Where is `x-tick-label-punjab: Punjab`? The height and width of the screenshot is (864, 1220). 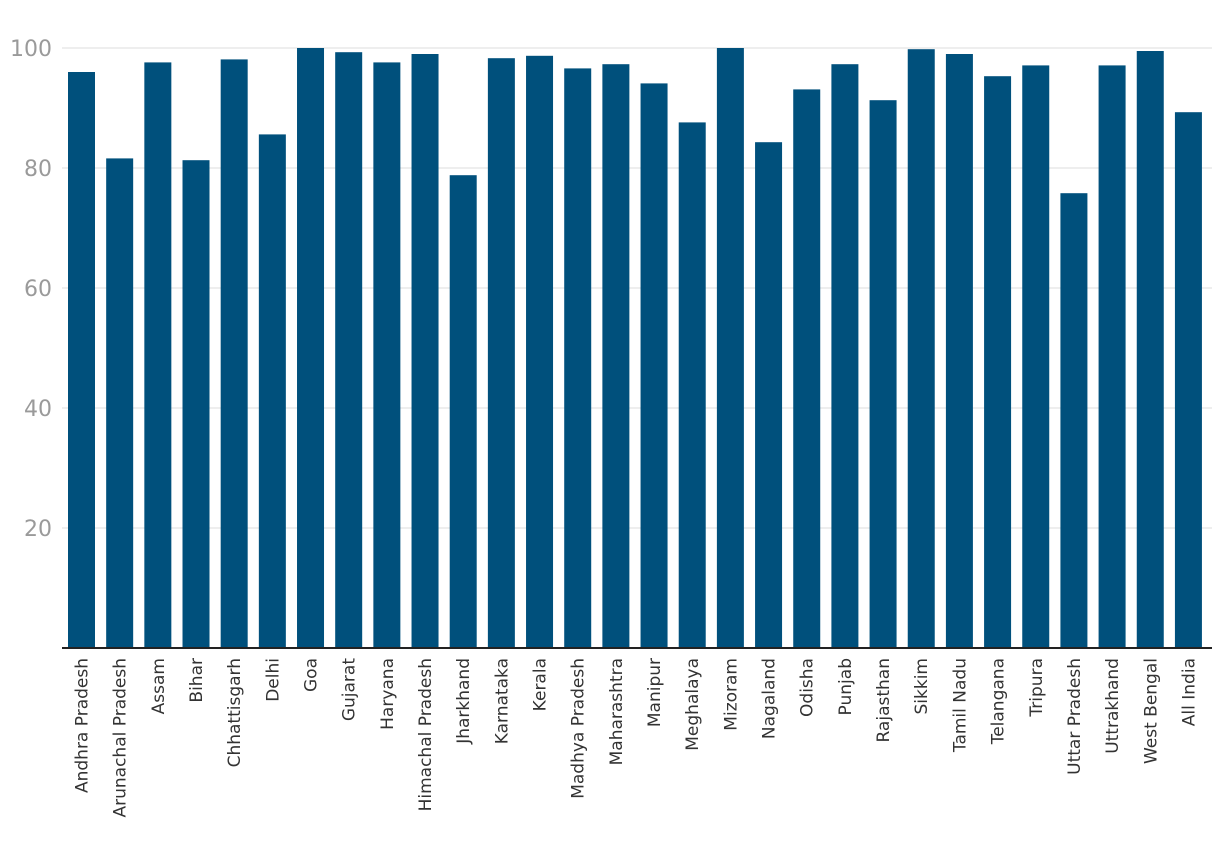 x-tick-label-punjab: Punjab is located at coordinates (846, 686).